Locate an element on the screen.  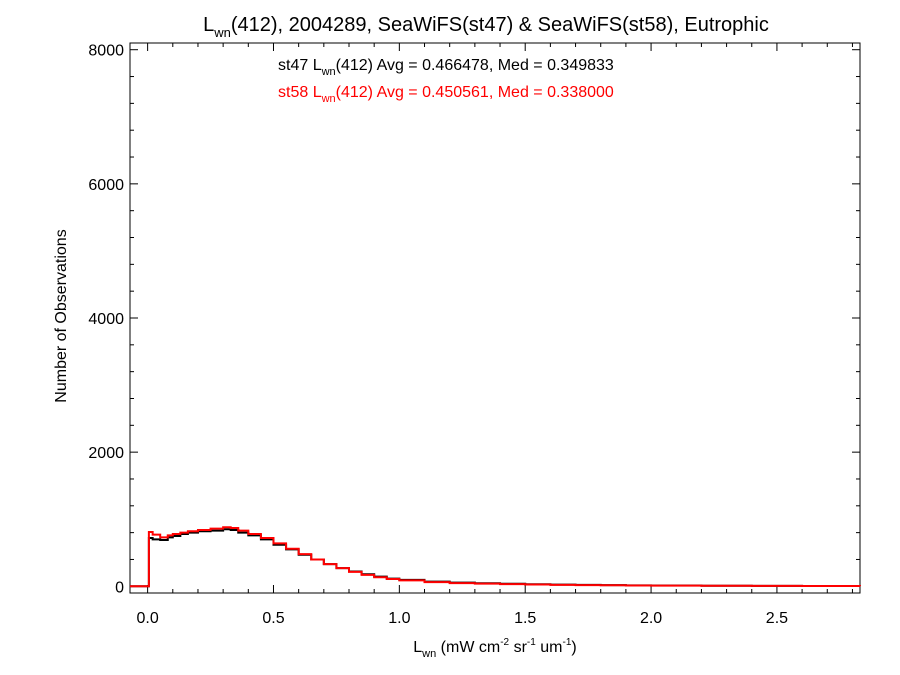
annotation-st47-sub: wn is located at coordinates (328, 72).